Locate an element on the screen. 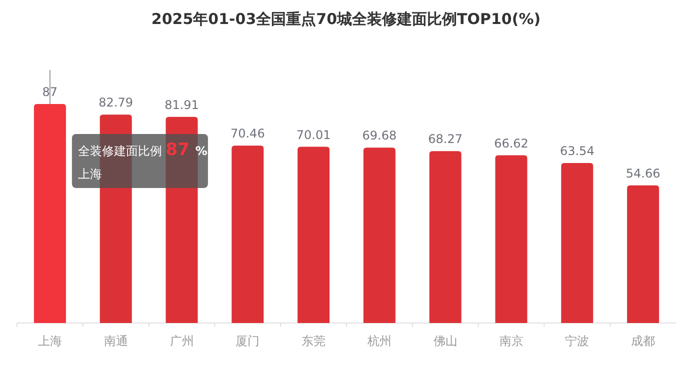 Image resolution: width=692 pixels, height=365 pixels. data-label: 68.27 is located at coordinates (445, 139).